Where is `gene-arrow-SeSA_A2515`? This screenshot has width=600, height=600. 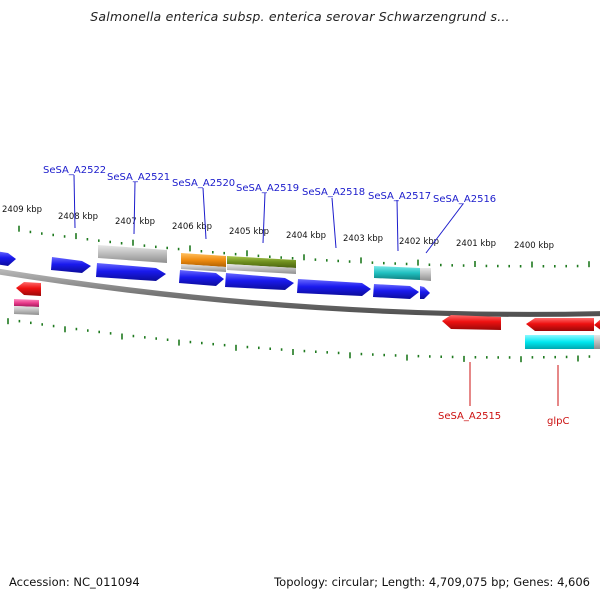
gene-arrow-SeSA_A2515 is located at coordinates (471, 322).